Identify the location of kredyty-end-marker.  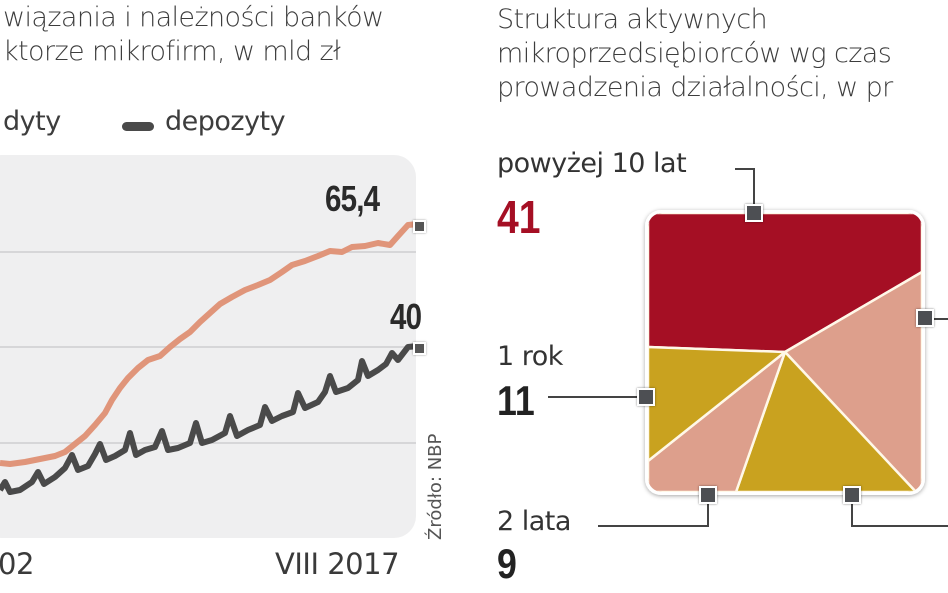
(419, 226).